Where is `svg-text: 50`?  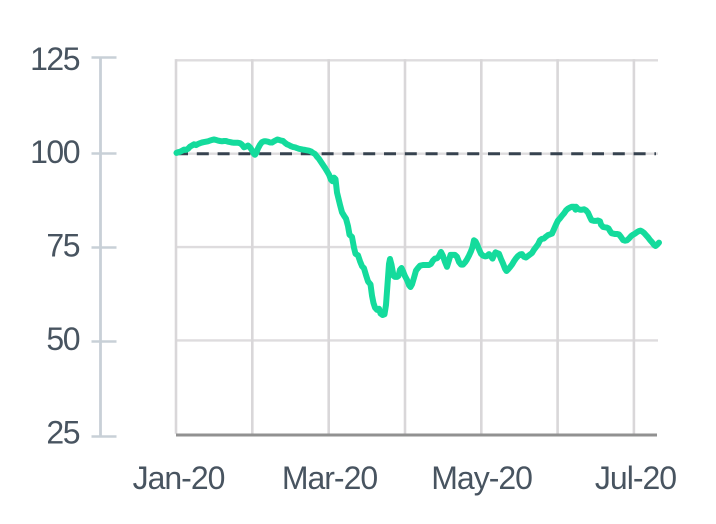
svg-text: 50 is located at coordinates (62, 339).